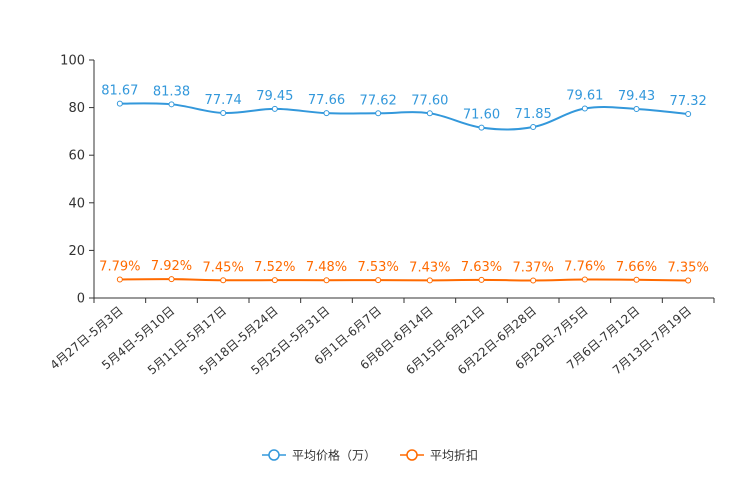 This screenshot has height=496, width=744. I want to click on data-label: 7.53%, so click(378, 267).